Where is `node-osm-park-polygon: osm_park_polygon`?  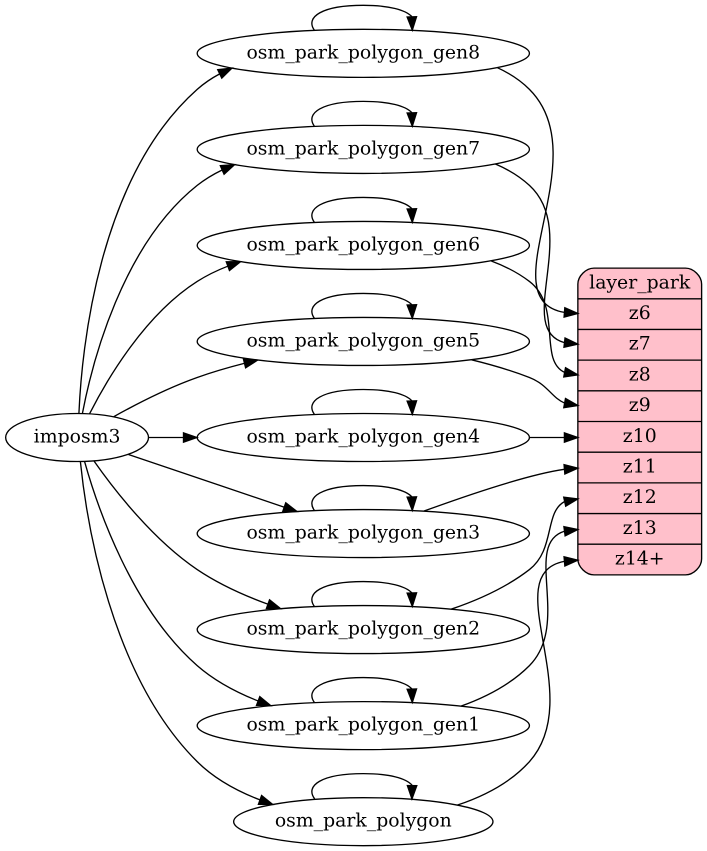
node-osm-park-polygon: osm_park_polygon is located at coordinates (363, 821).